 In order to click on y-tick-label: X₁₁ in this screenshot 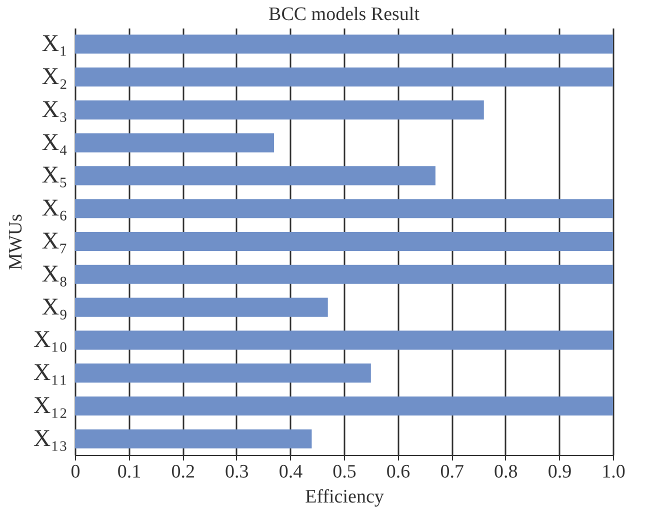, I will do `click(50, 373)`.